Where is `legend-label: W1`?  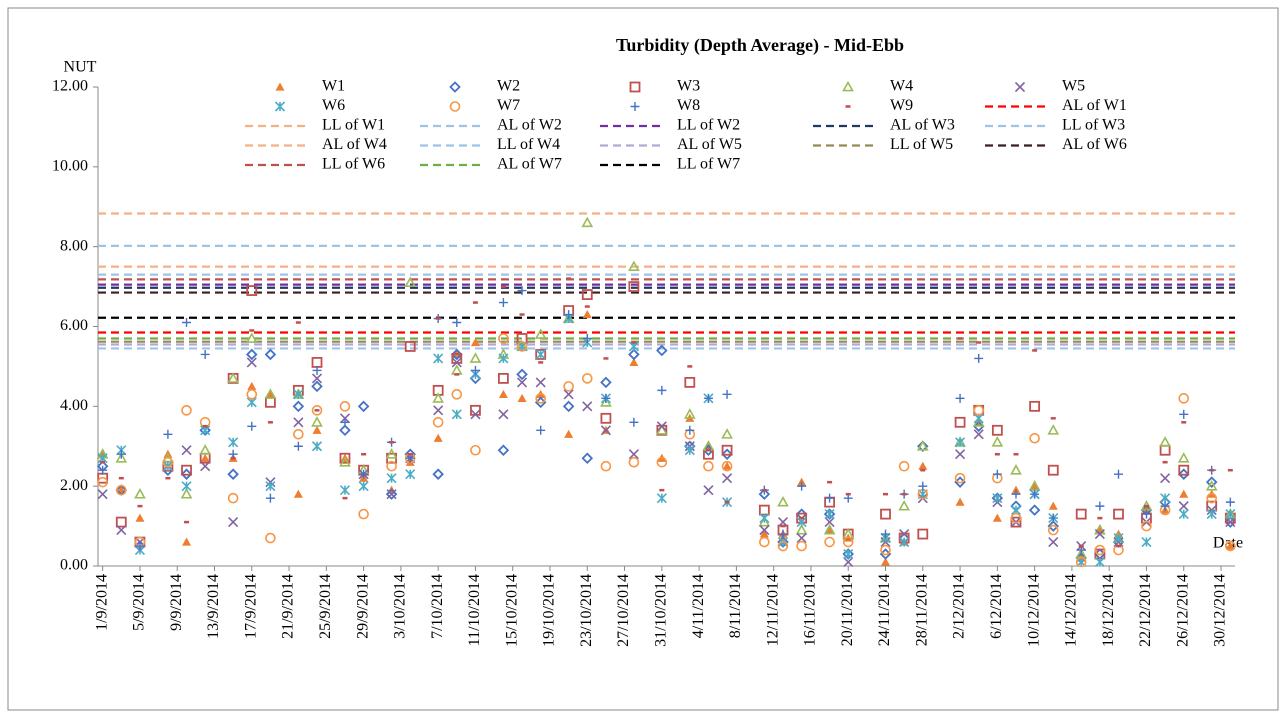 legend-label: W1 is located at coordinates (333, 86).